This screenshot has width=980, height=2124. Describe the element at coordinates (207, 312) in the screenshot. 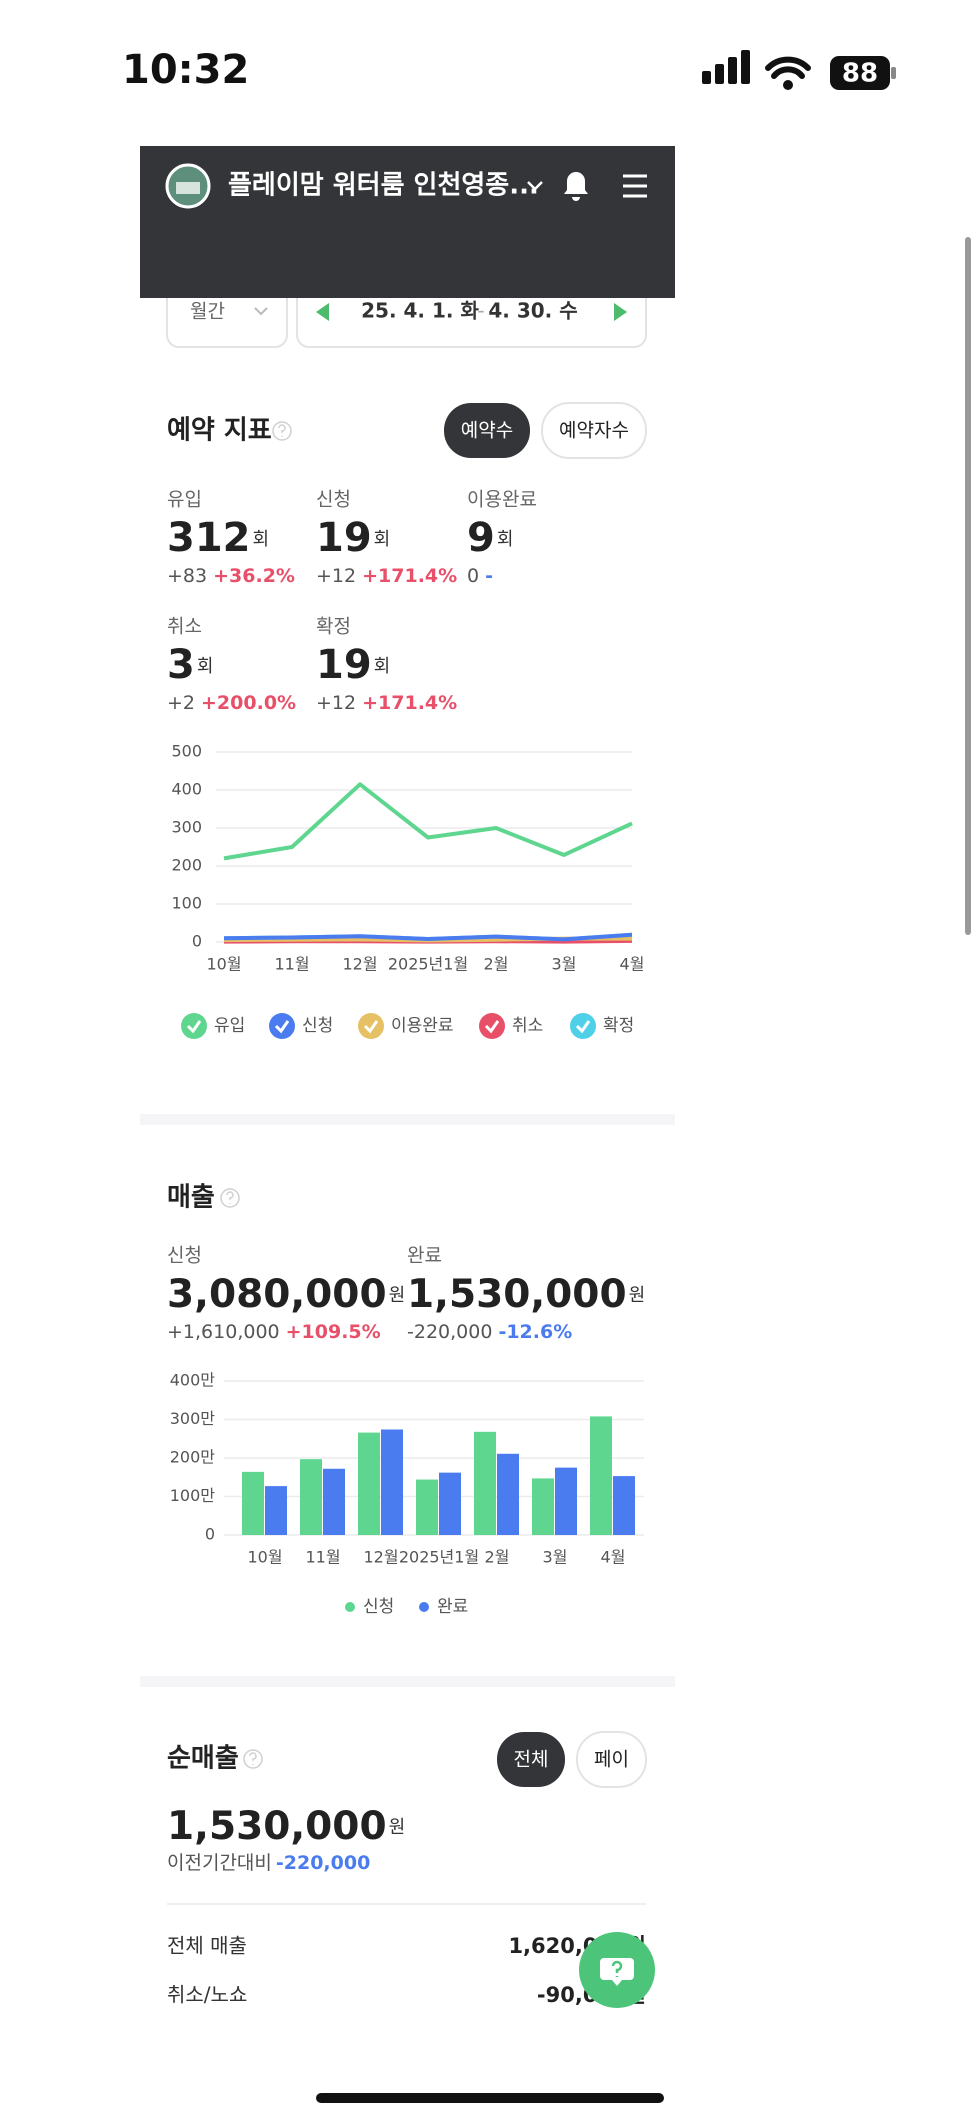

I see `period-mode: 월간` at that location.